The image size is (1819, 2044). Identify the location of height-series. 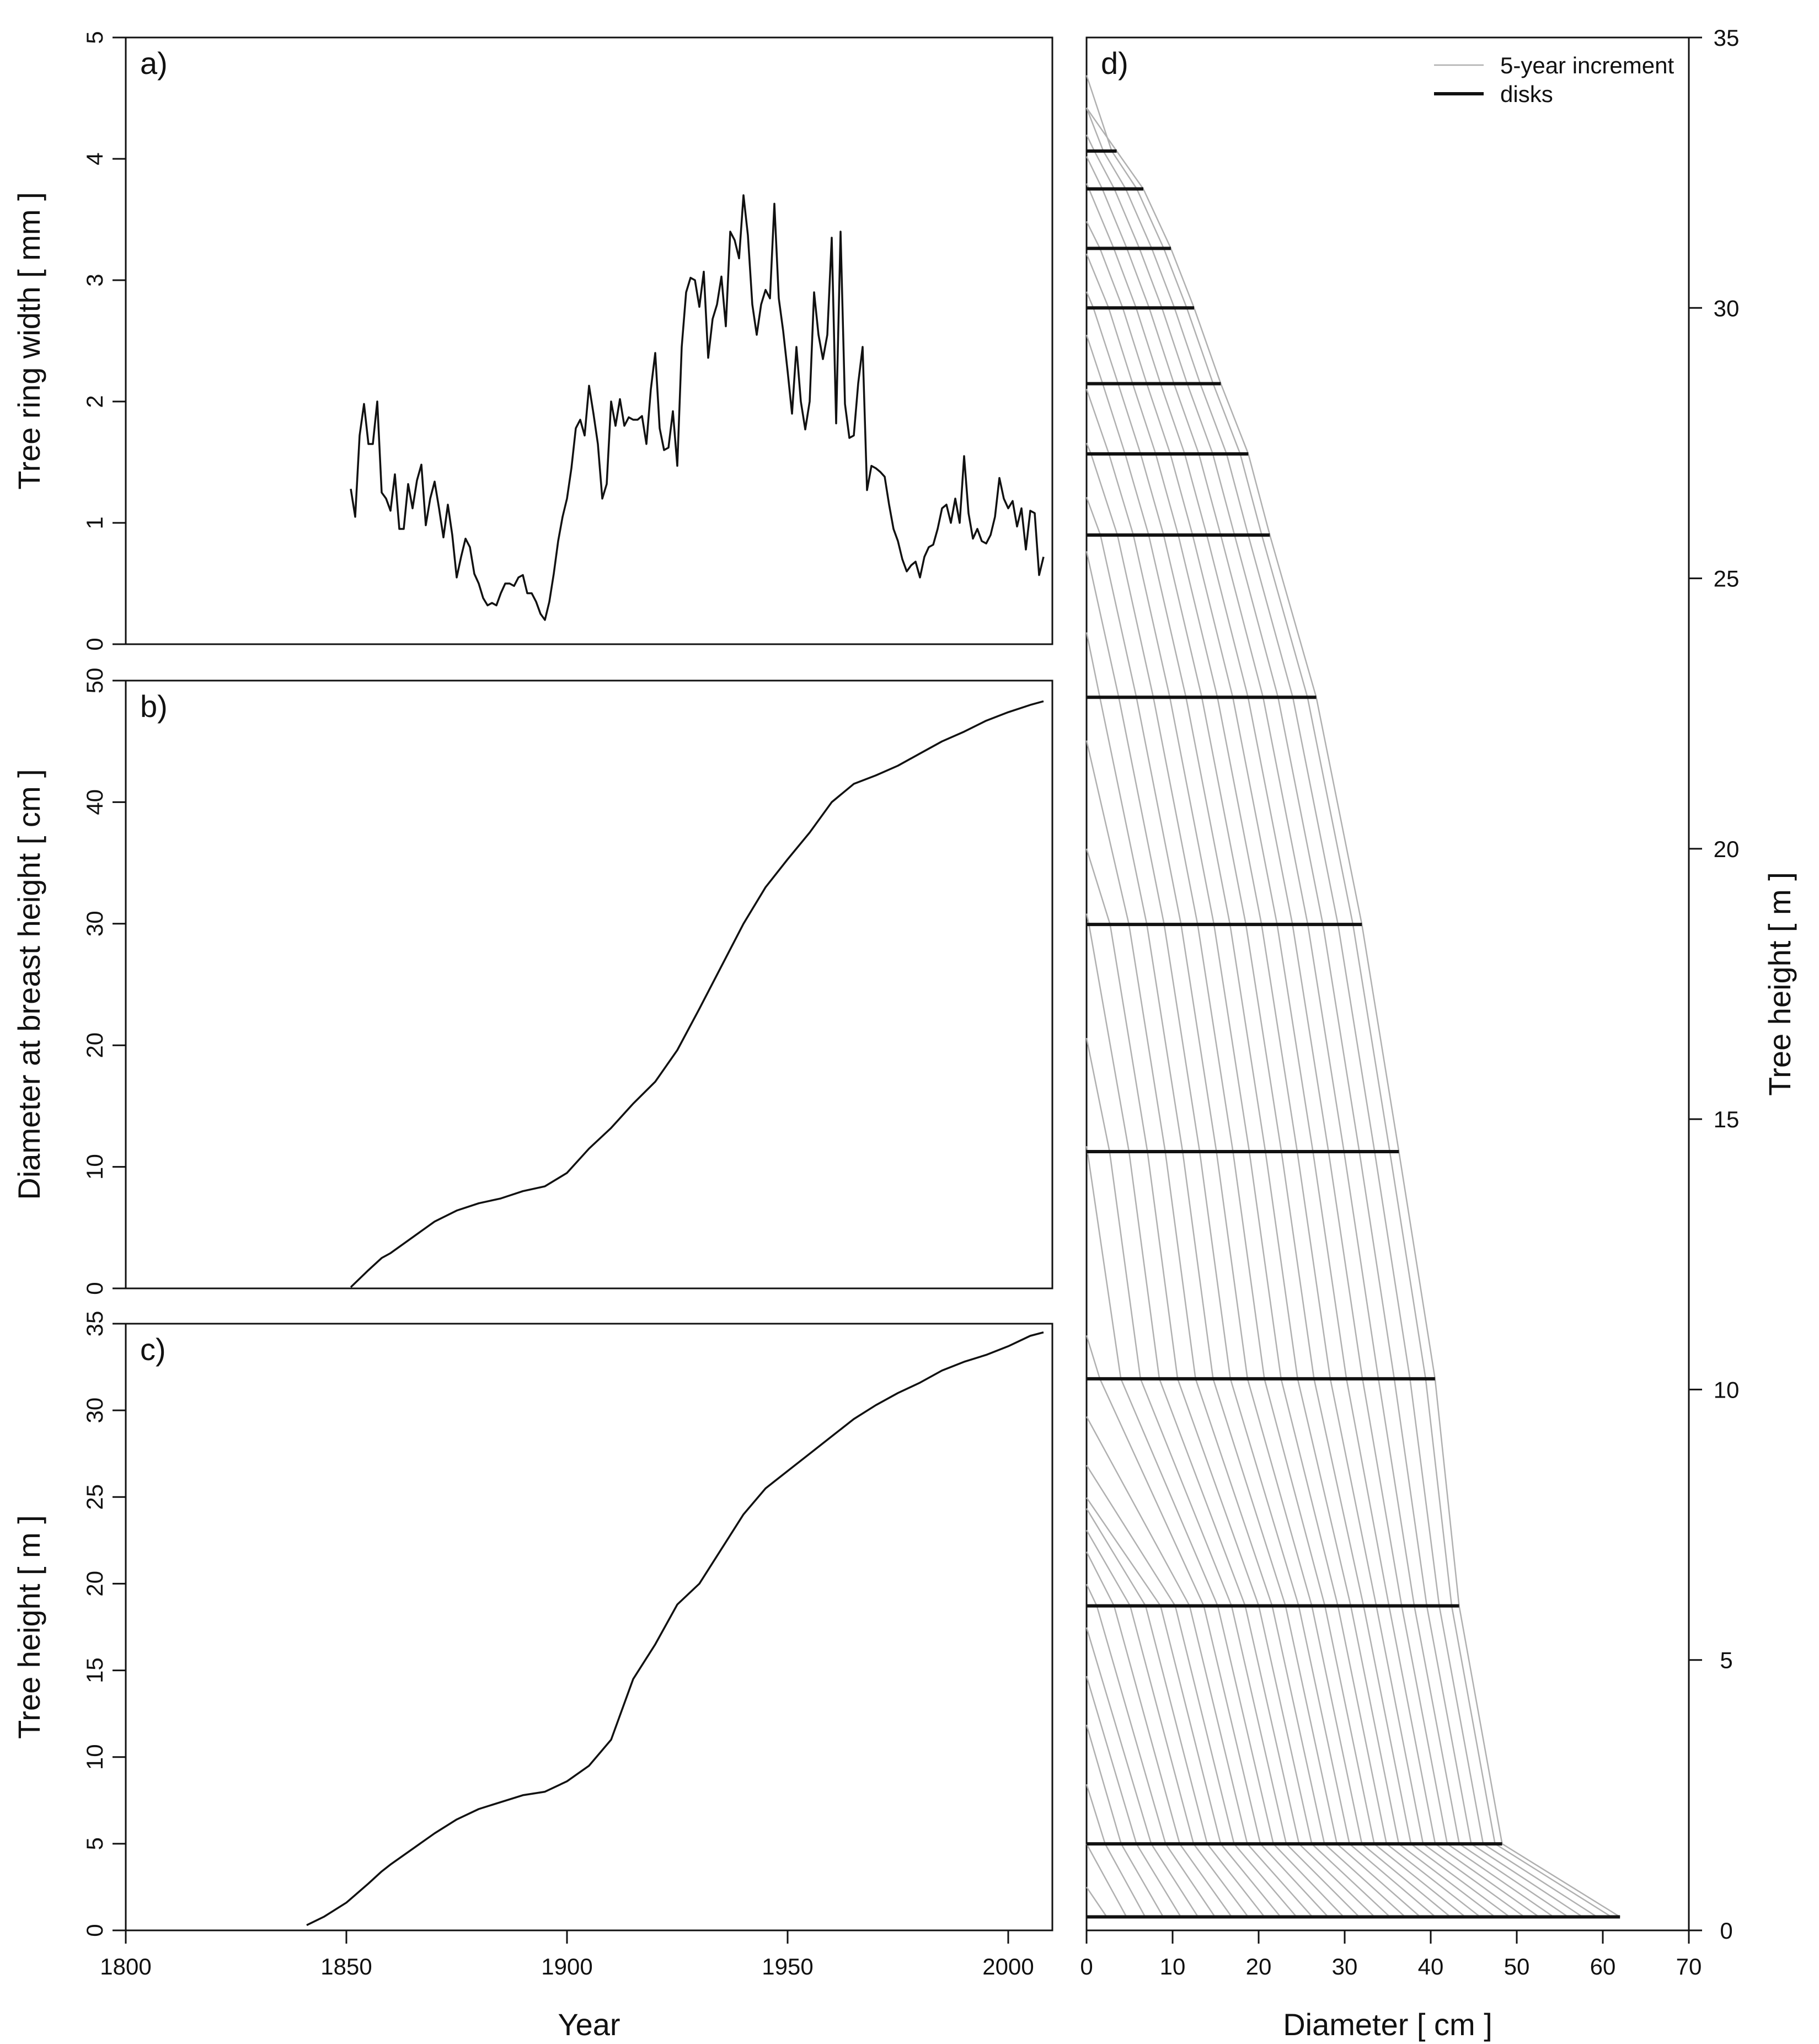
(675, 1629).